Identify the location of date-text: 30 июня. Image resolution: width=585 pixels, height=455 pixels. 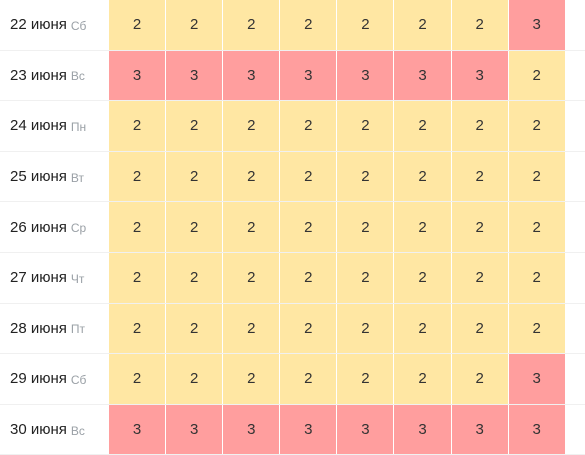
(38, 430).